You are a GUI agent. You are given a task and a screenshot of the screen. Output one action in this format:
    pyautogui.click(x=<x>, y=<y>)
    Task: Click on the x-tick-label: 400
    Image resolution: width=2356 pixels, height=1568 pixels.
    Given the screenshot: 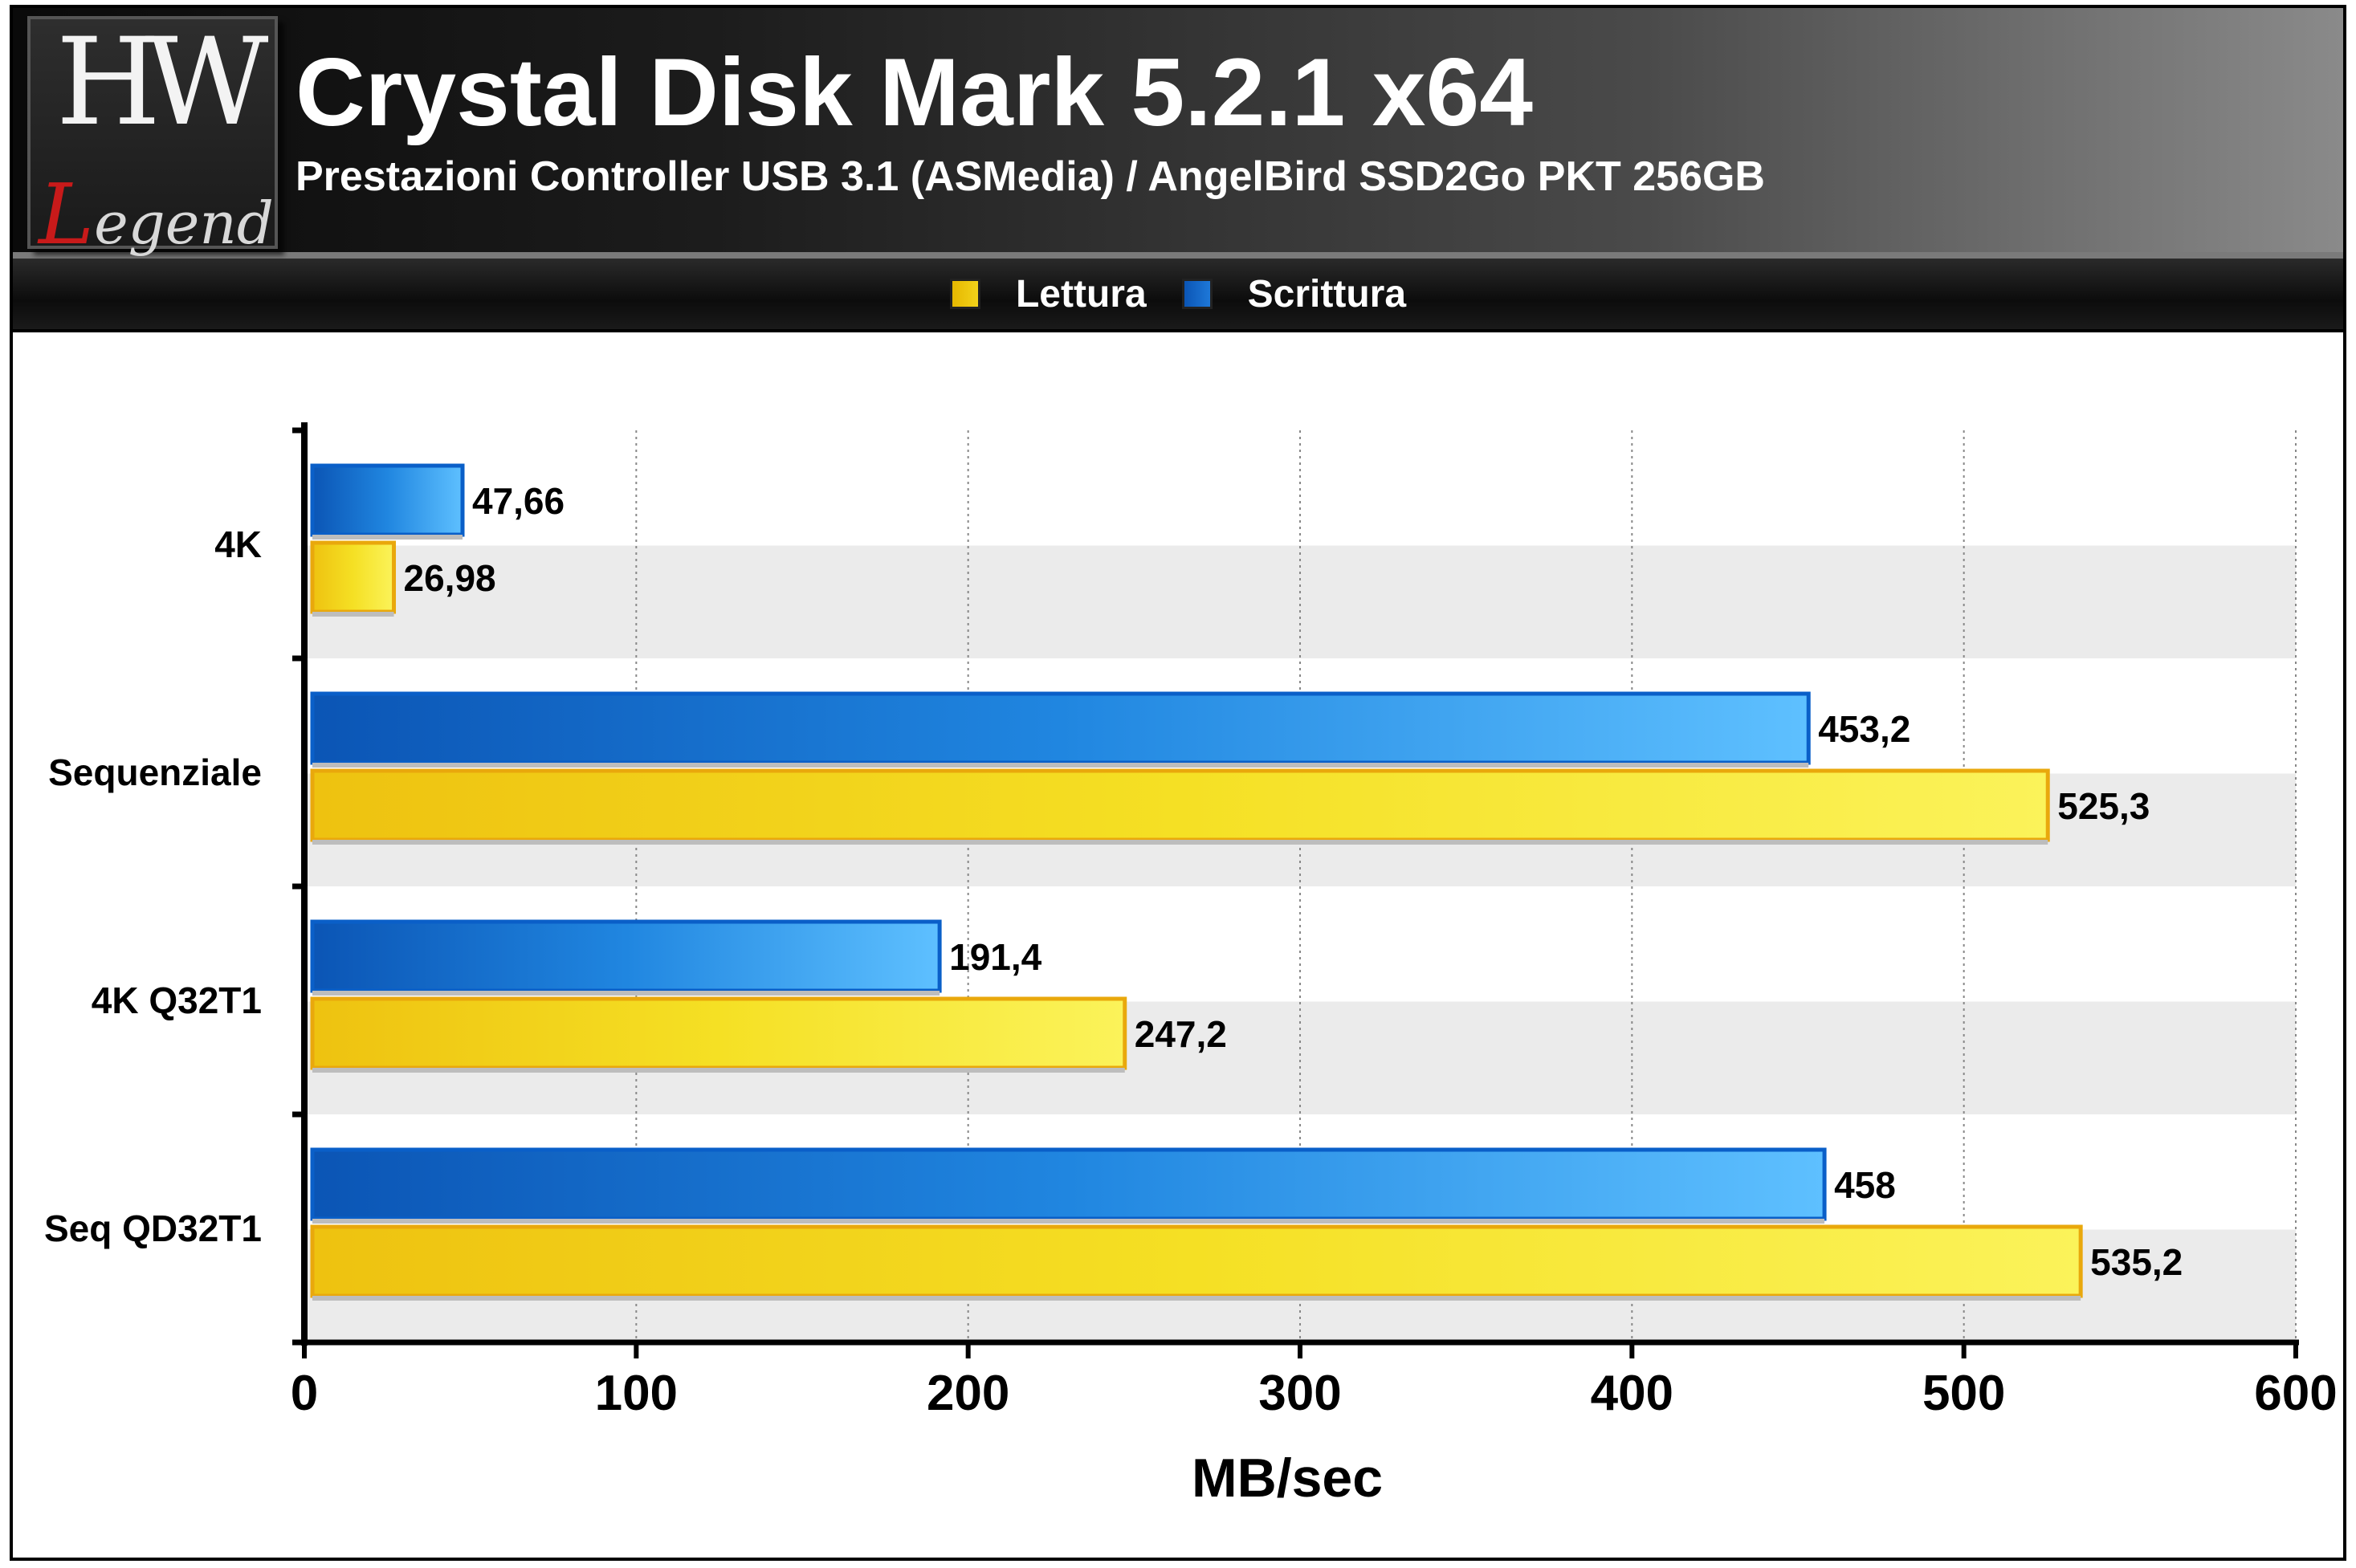 What is the action you would take?
    pyautogui.click(x=1632, y=1393)
    